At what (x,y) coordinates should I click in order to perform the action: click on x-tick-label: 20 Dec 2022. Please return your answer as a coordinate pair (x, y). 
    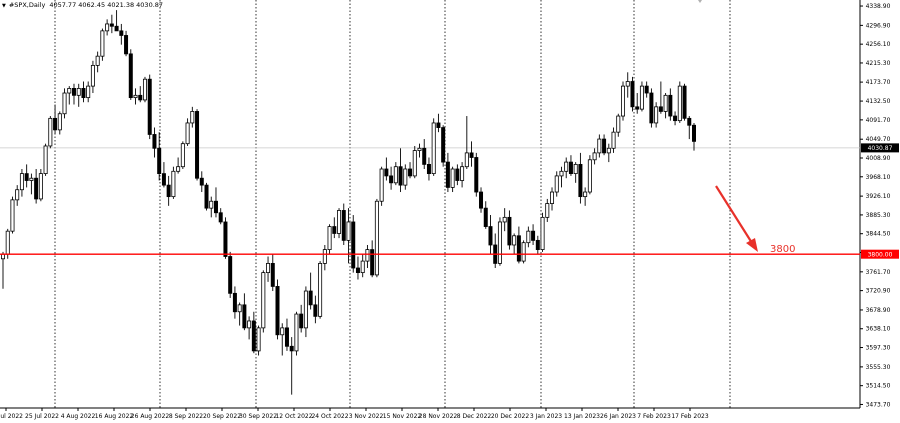
    Looking at the image, I should click on (510, 416).